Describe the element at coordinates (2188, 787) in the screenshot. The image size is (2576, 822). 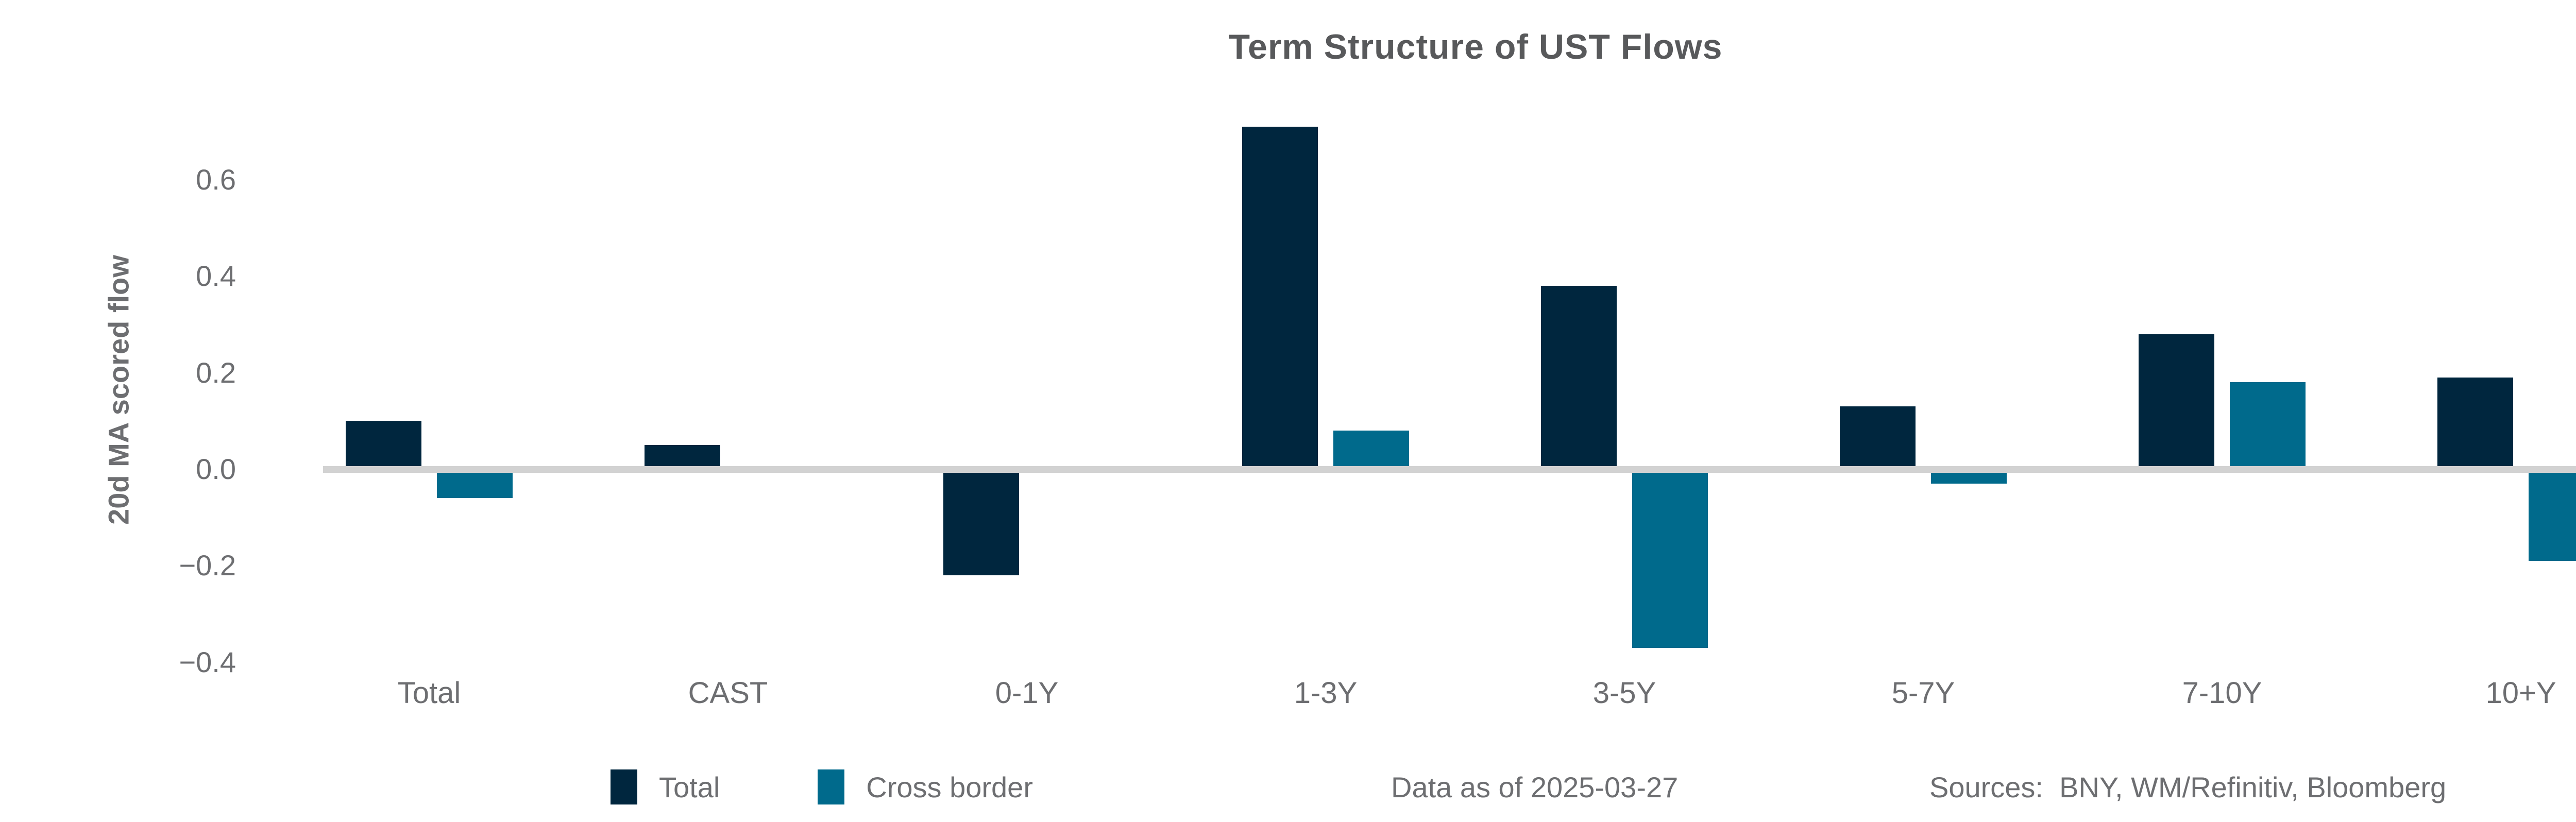
I see `sources-note: Sources: BNY, WM/Refinitiv, Bloomberg` at that location.